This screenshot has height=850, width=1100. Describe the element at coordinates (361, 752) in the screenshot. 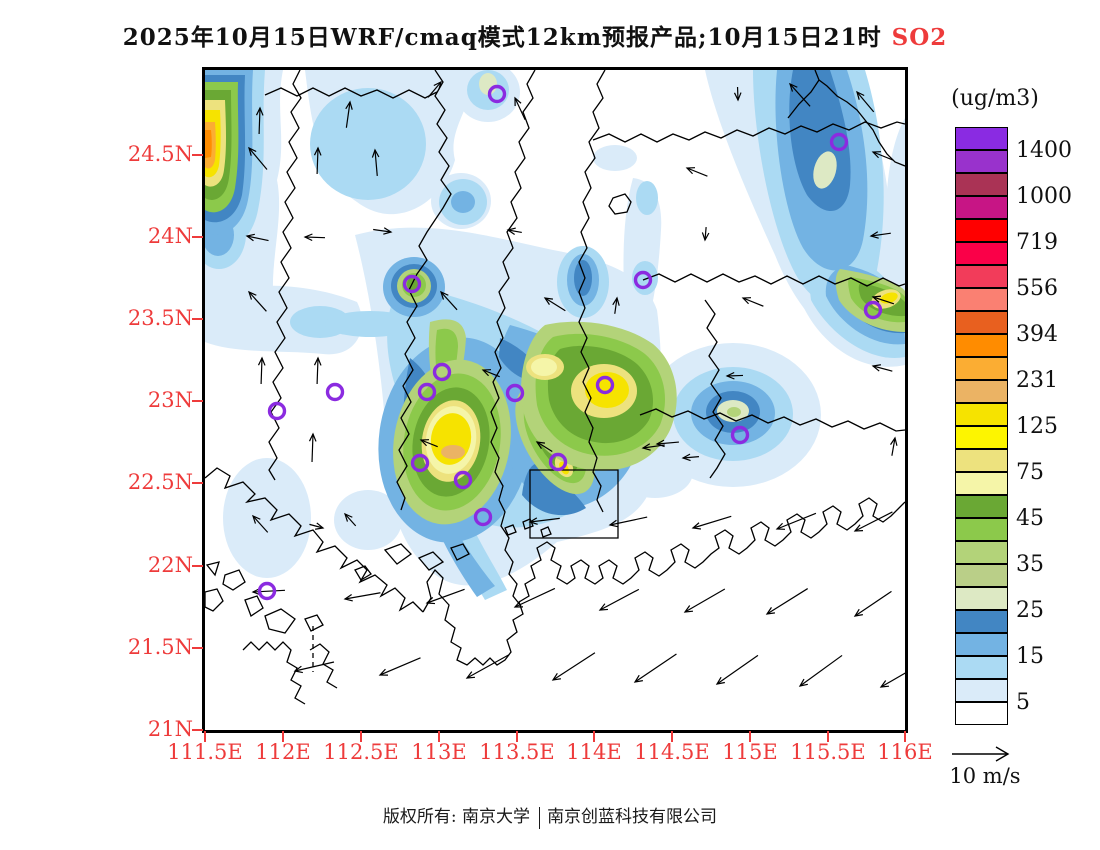

I see `lon-label-112.5E: 112.5E` at that location.